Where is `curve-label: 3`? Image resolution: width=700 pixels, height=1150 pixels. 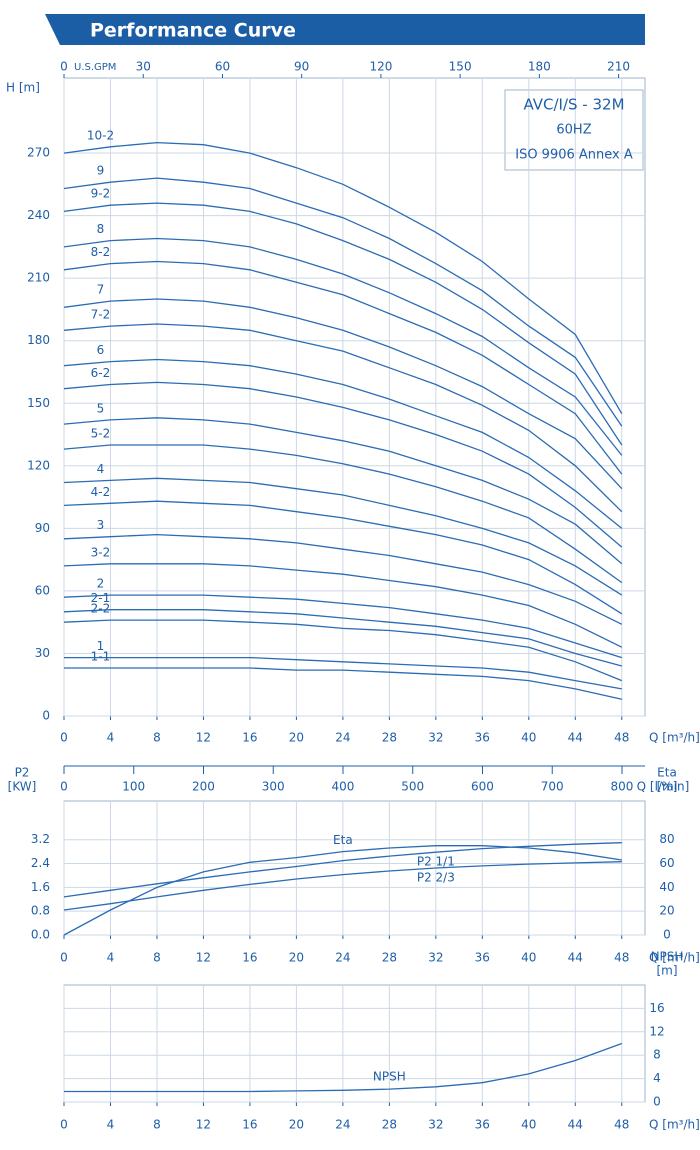
curve-label: 3 is located at coordinates (101, 525).